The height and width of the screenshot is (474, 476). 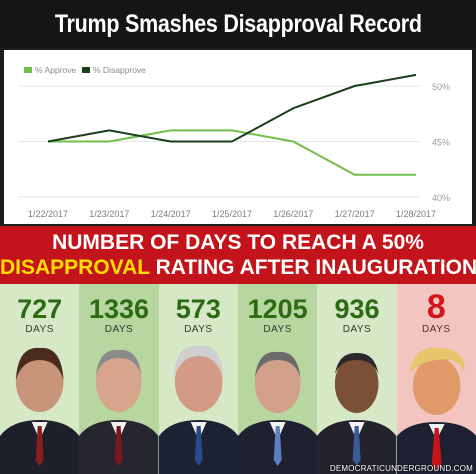 I want to click on president-column-1: 727 DAYS, so click(x=40, y=379).